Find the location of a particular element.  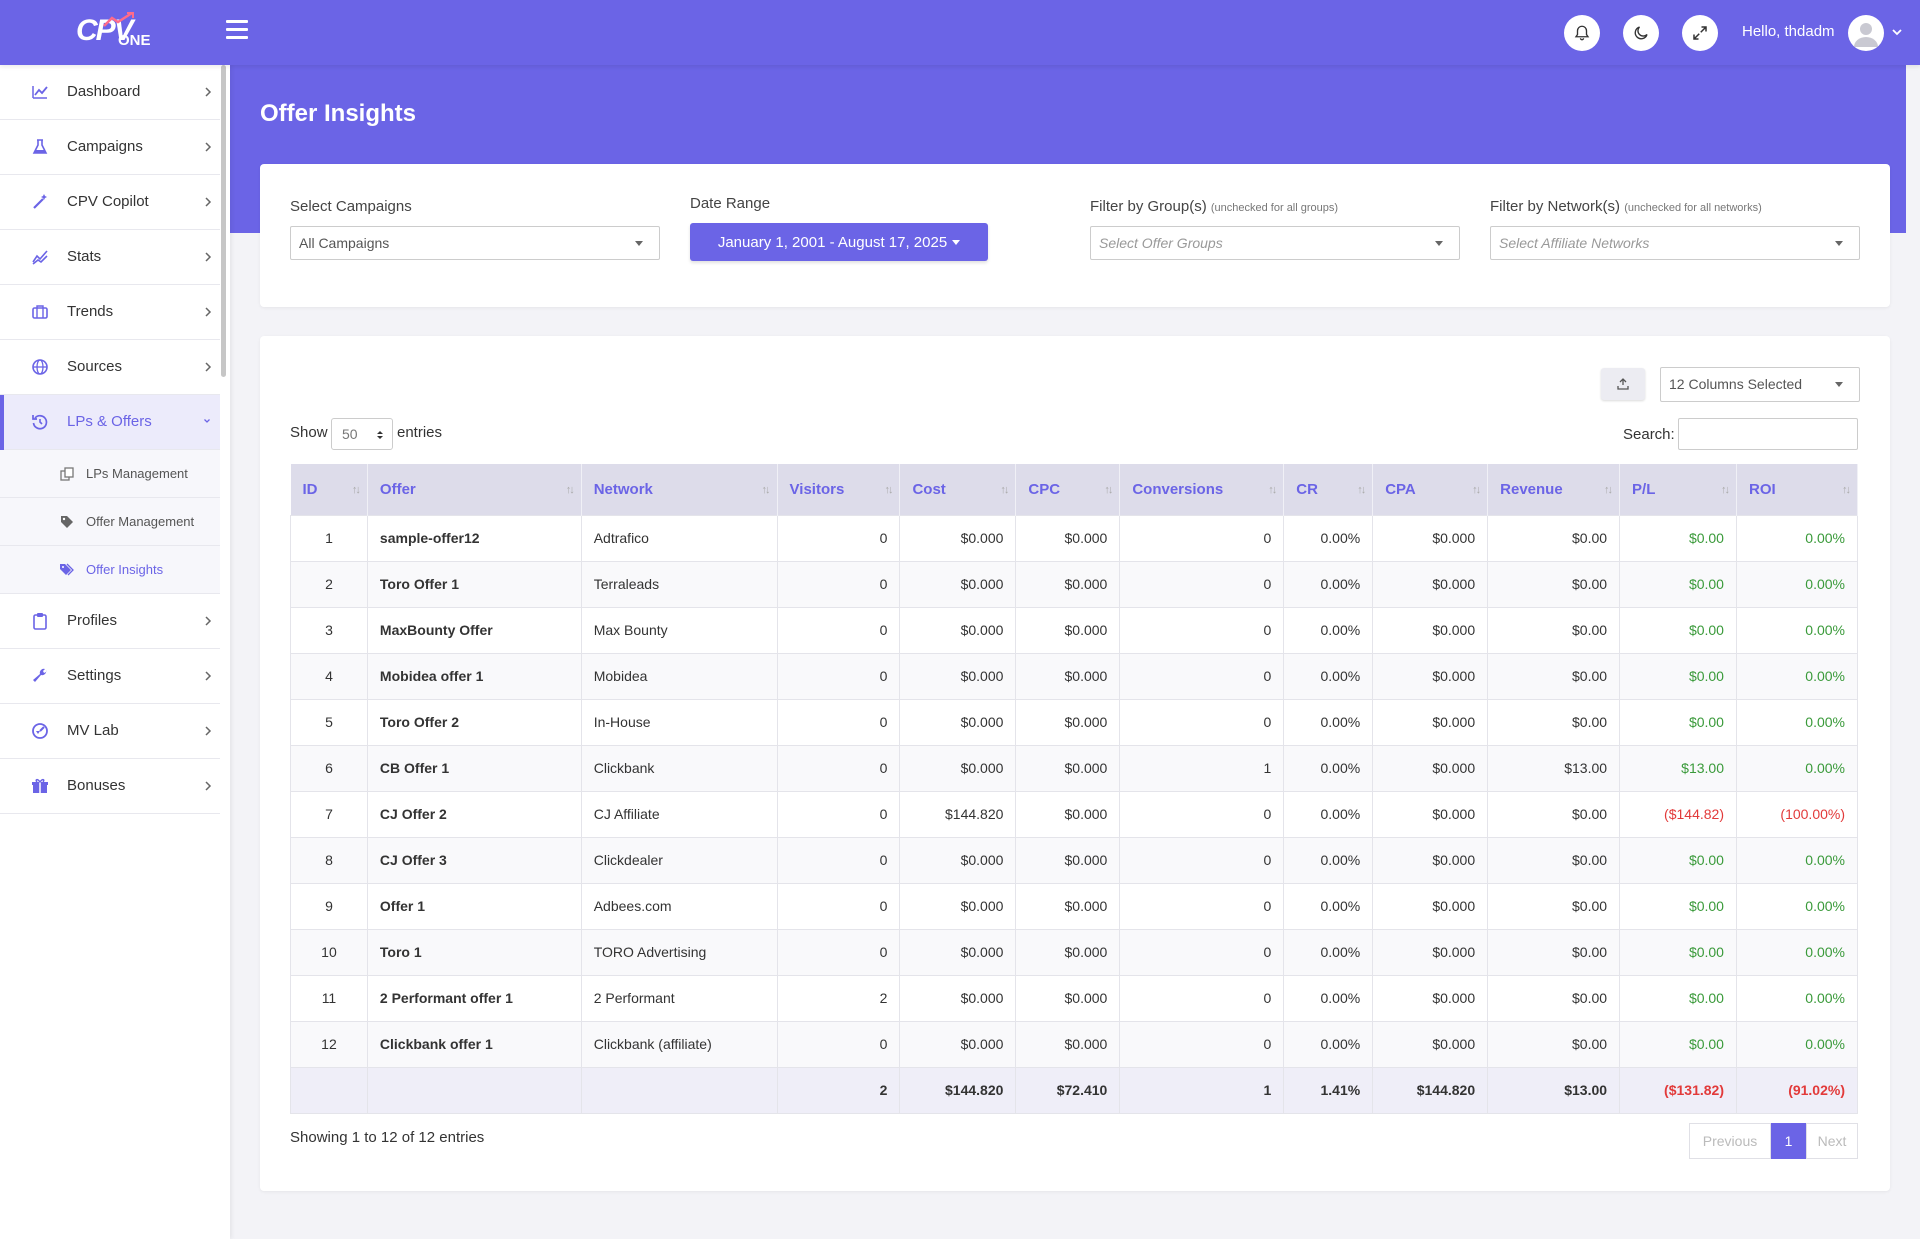

column-header: Conversions ↑↓ is located at coordinates (1202, 489).